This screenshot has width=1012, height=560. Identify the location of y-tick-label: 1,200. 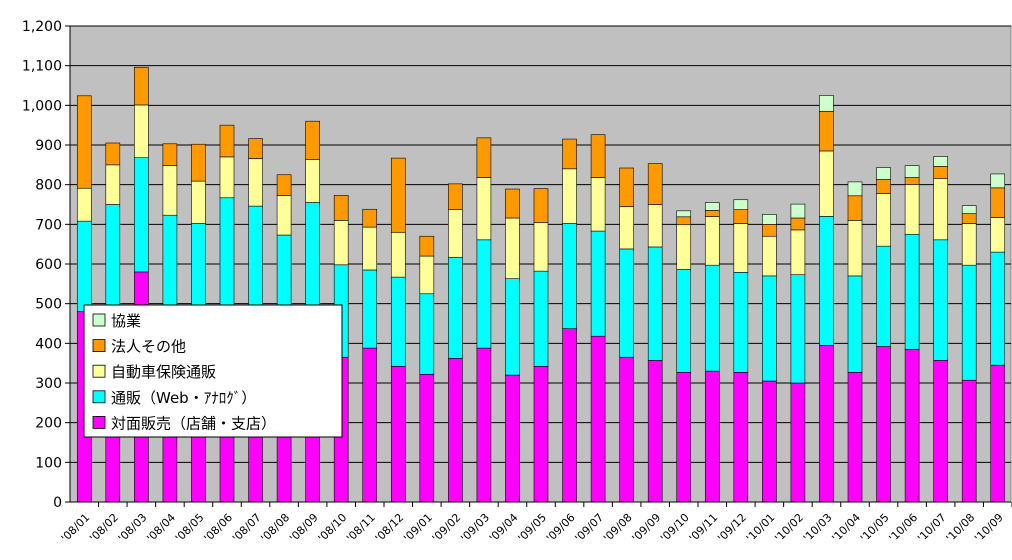
(42, 27).